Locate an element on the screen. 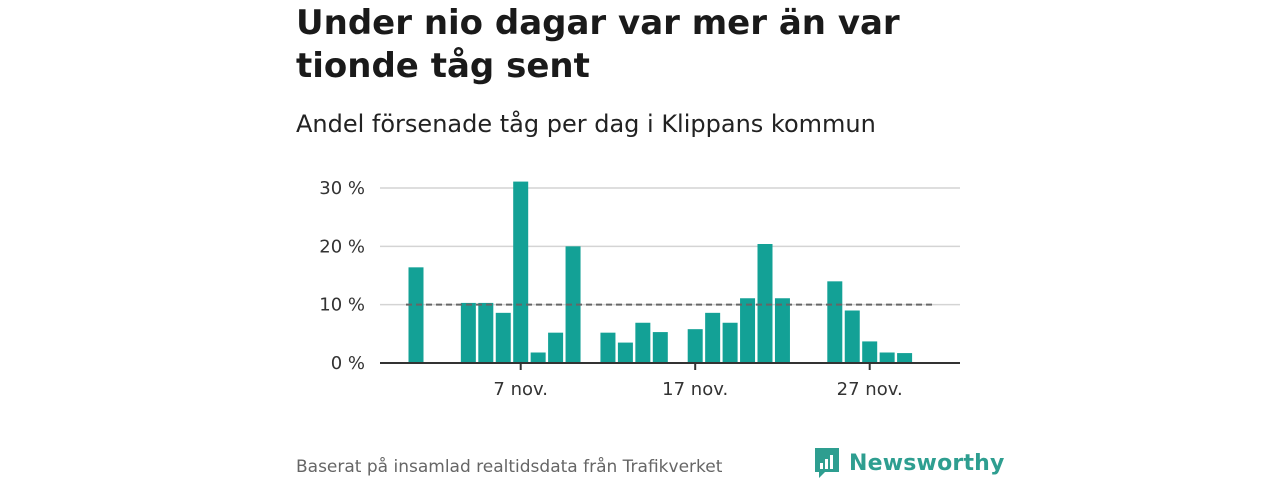 The width and height of the screenshot is (1280, 480). bars is located at coordinates (660, 272).